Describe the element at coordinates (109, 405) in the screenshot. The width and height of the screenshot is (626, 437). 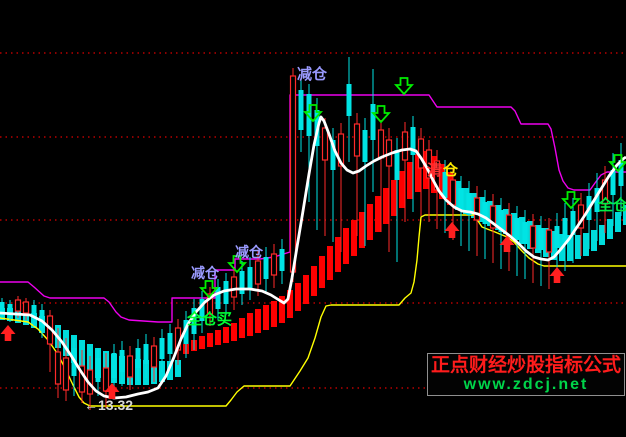
I see `price-callout-label: ←13.32` at that location.